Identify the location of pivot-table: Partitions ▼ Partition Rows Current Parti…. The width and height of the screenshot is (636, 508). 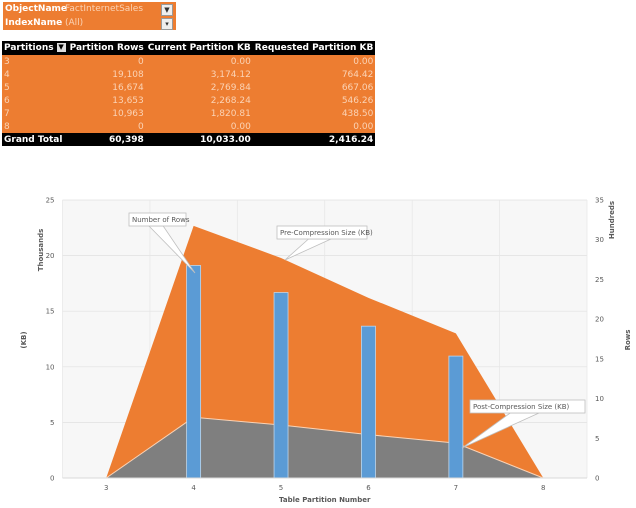
(189, 93).